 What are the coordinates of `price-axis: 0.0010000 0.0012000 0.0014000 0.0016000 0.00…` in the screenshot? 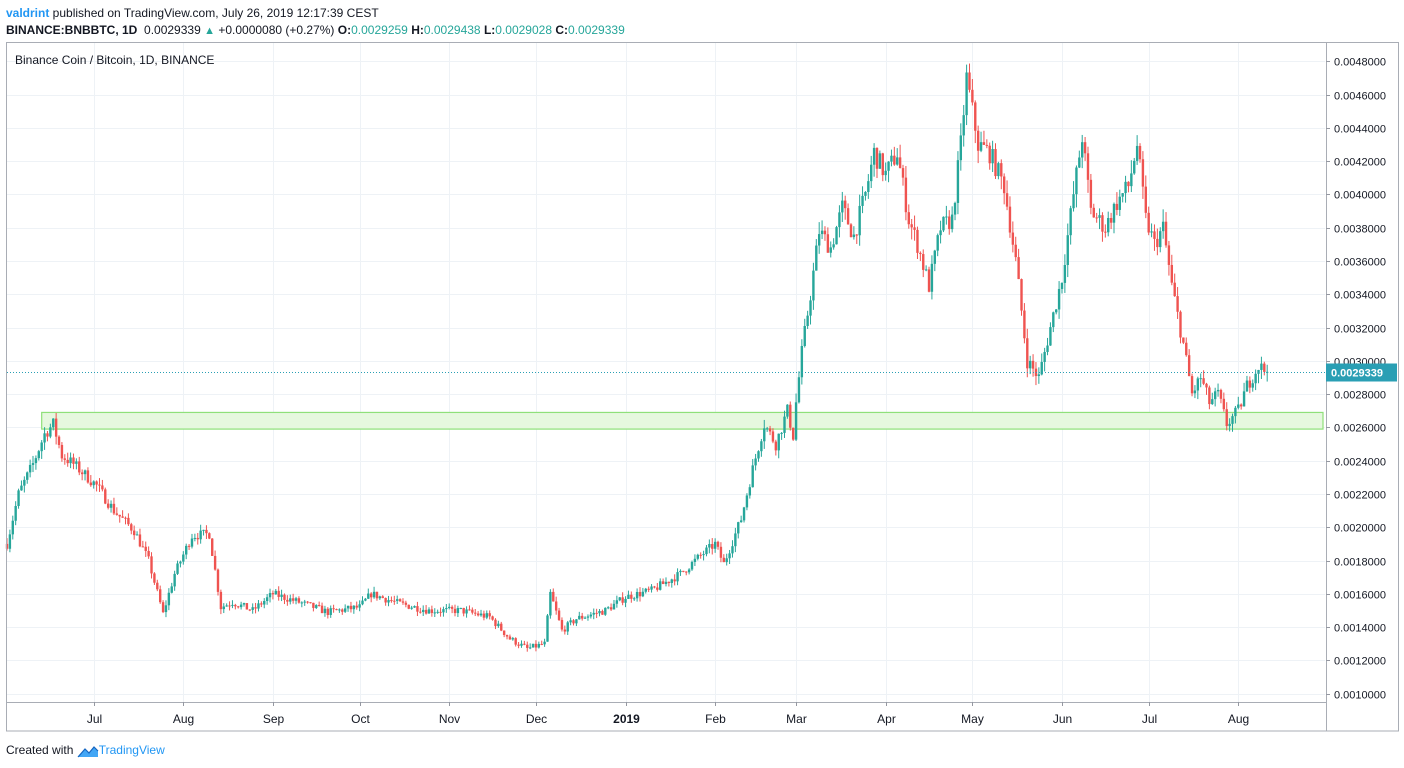 It's located at (1356, 379).